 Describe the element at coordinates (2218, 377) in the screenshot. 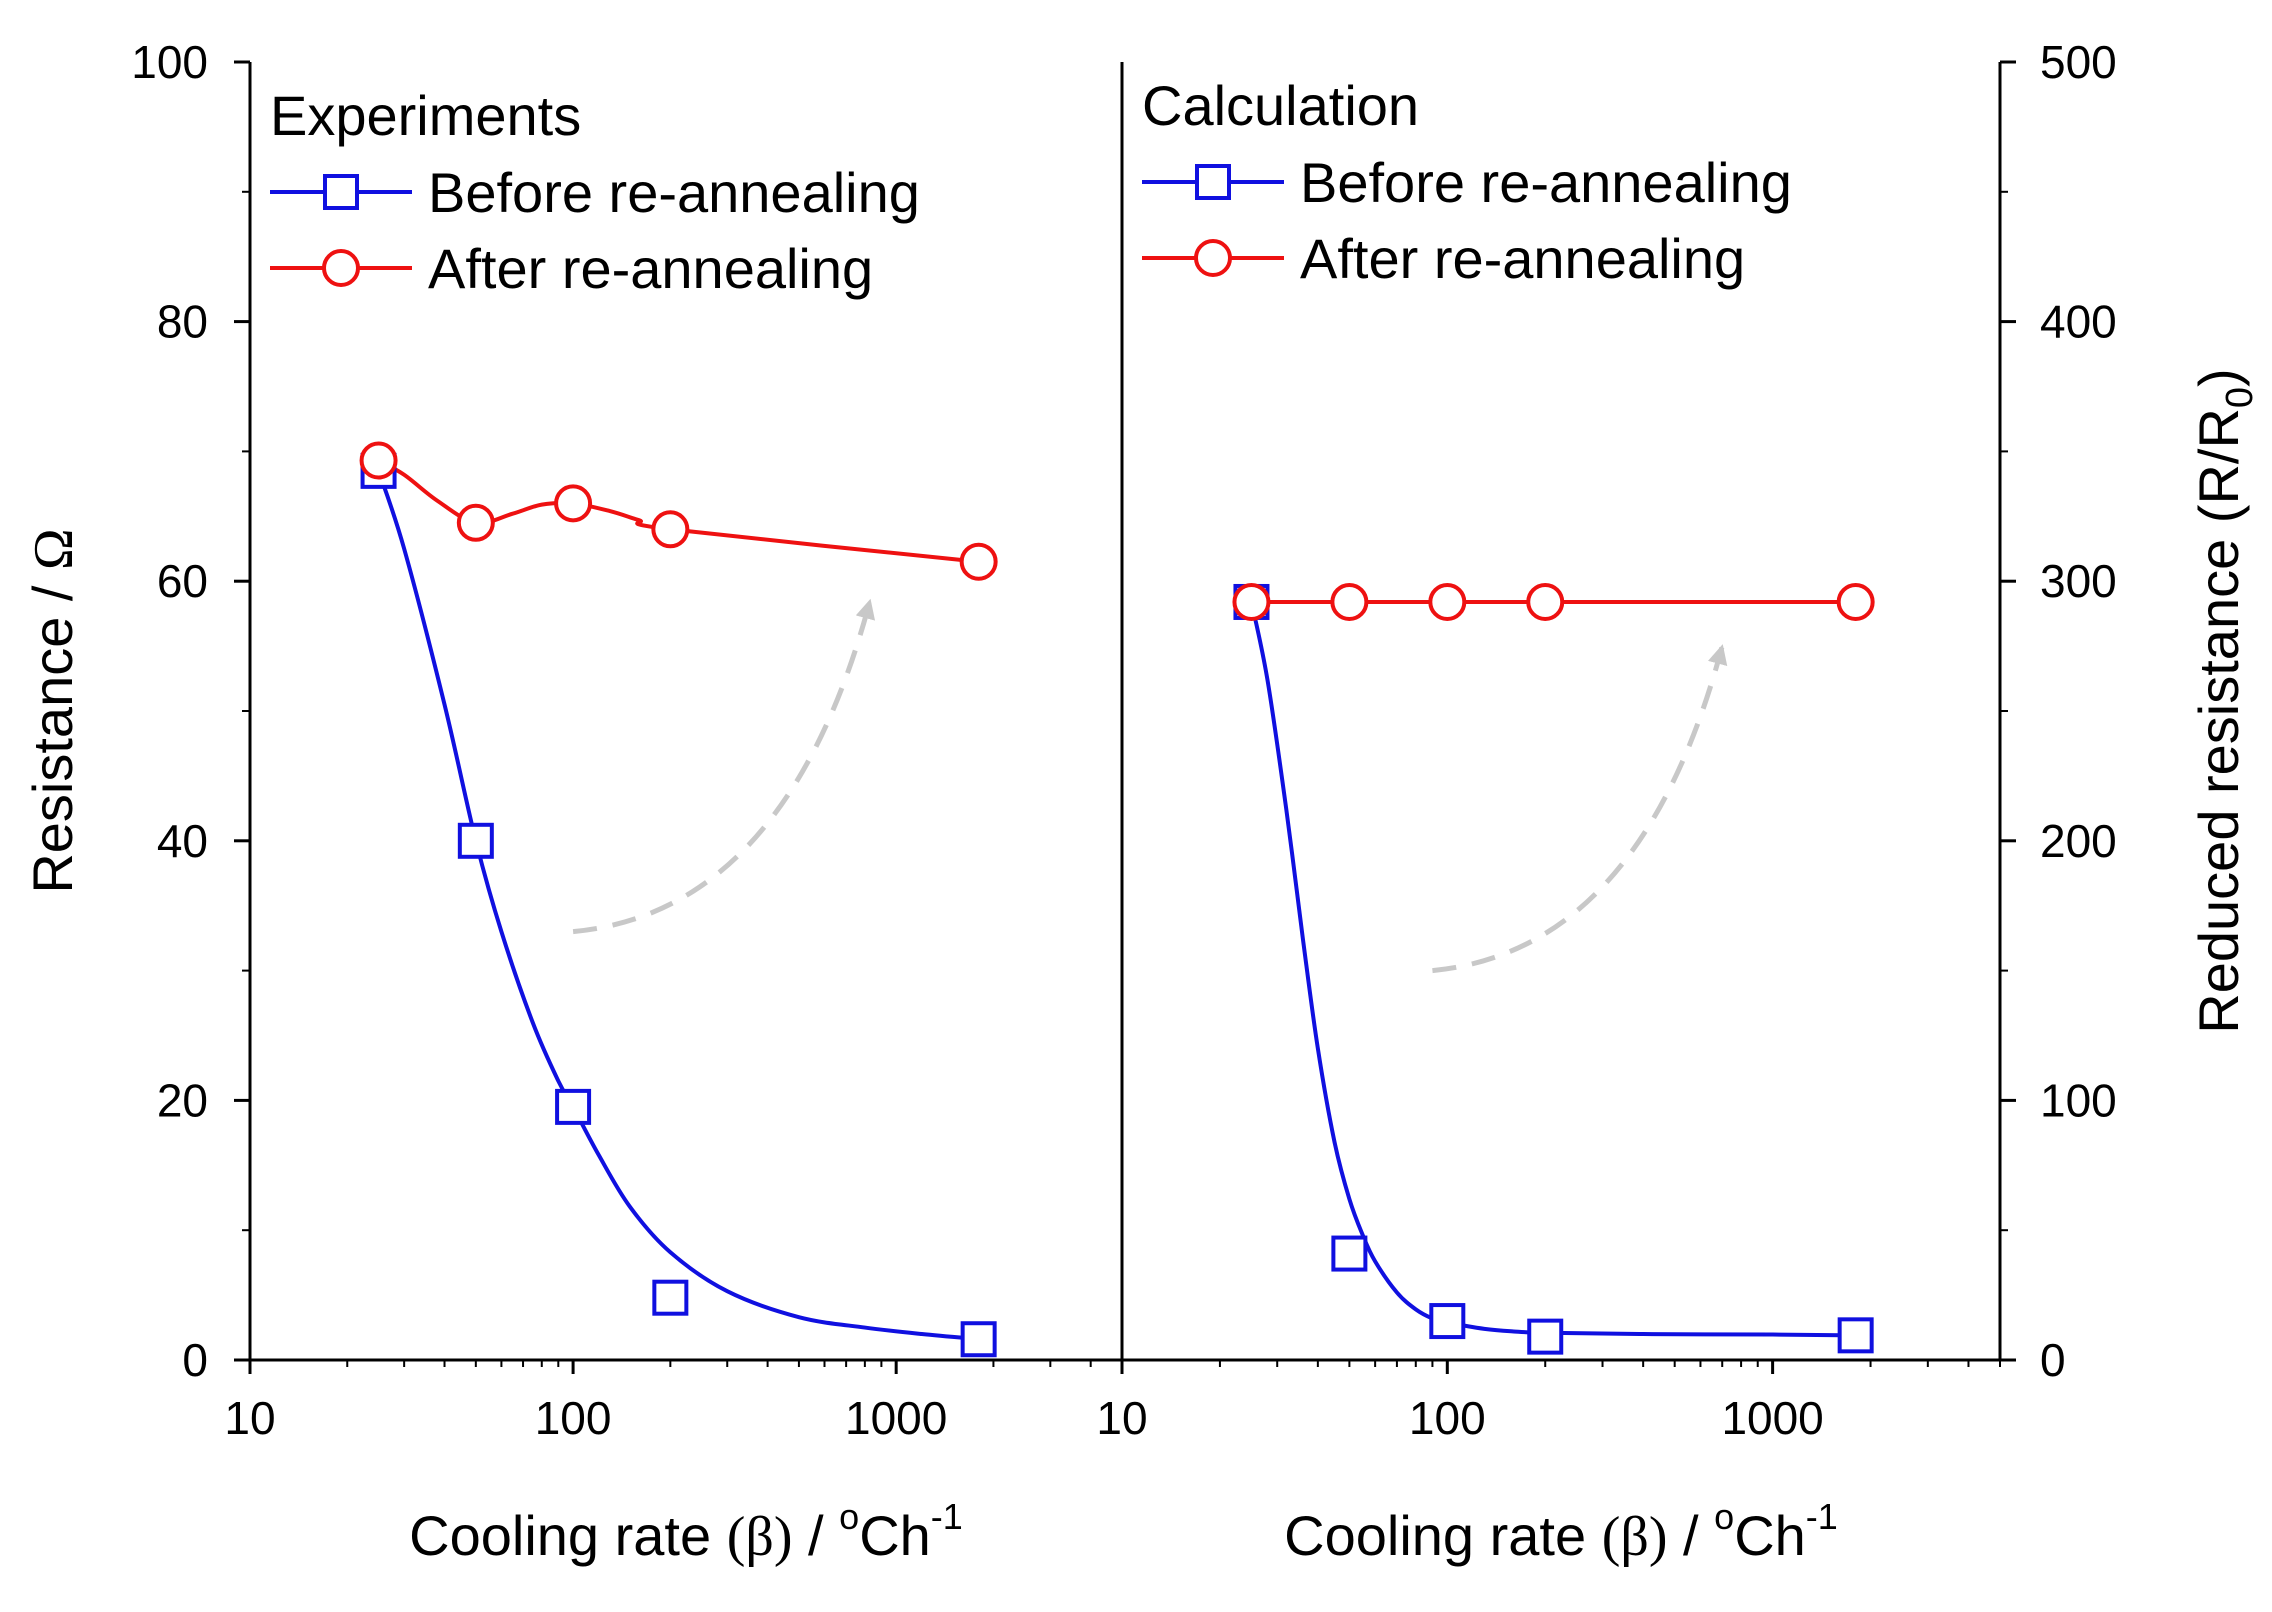

I see `right-y-axis-title-close: )` at that location.